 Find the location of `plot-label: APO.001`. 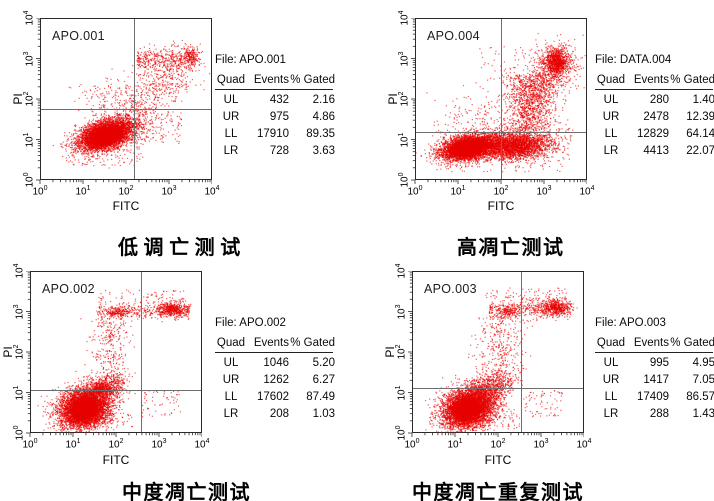

plot-label: APO.001 is located at coordinates (78, 36).